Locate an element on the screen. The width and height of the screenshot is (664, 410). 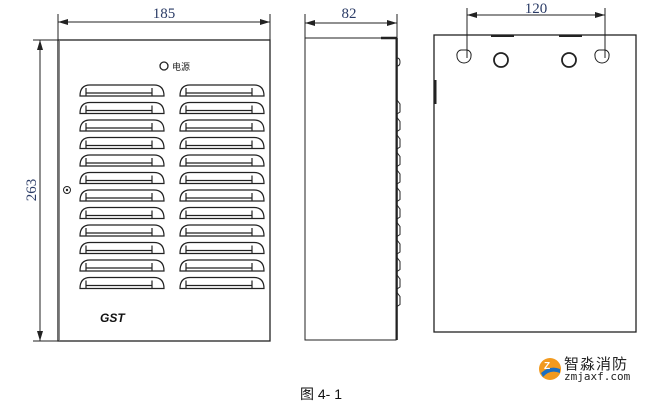
width-dimension: 185 is located at coordinates (164, 14).